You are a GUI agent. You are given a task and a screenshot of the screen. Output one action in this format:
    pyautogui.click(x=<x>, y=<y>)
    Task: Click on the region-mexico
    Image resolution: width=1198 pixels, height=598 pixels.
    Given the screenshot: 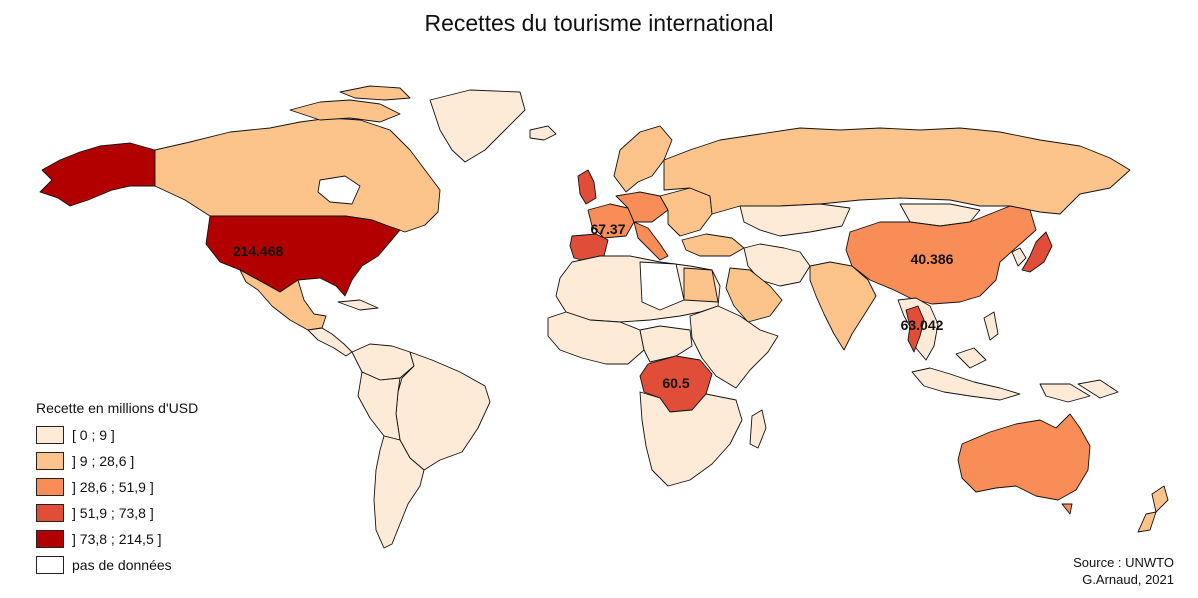 What is the action you would take?
    pyautogui.click(x=283, y=300)
    